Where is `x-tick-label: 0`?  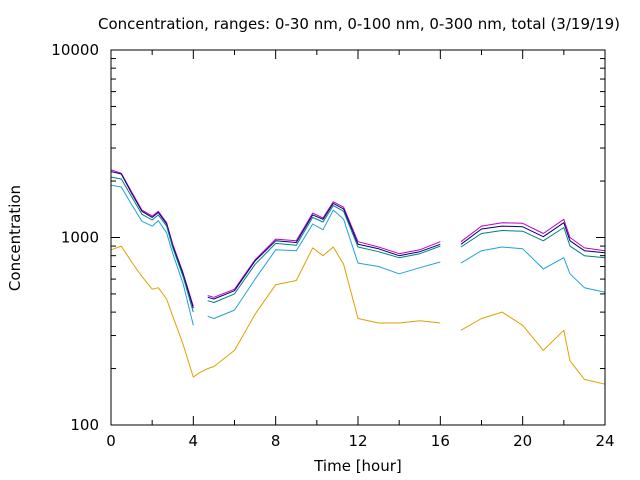 x-tick-label: 0 is located at coordinates (111, 441).